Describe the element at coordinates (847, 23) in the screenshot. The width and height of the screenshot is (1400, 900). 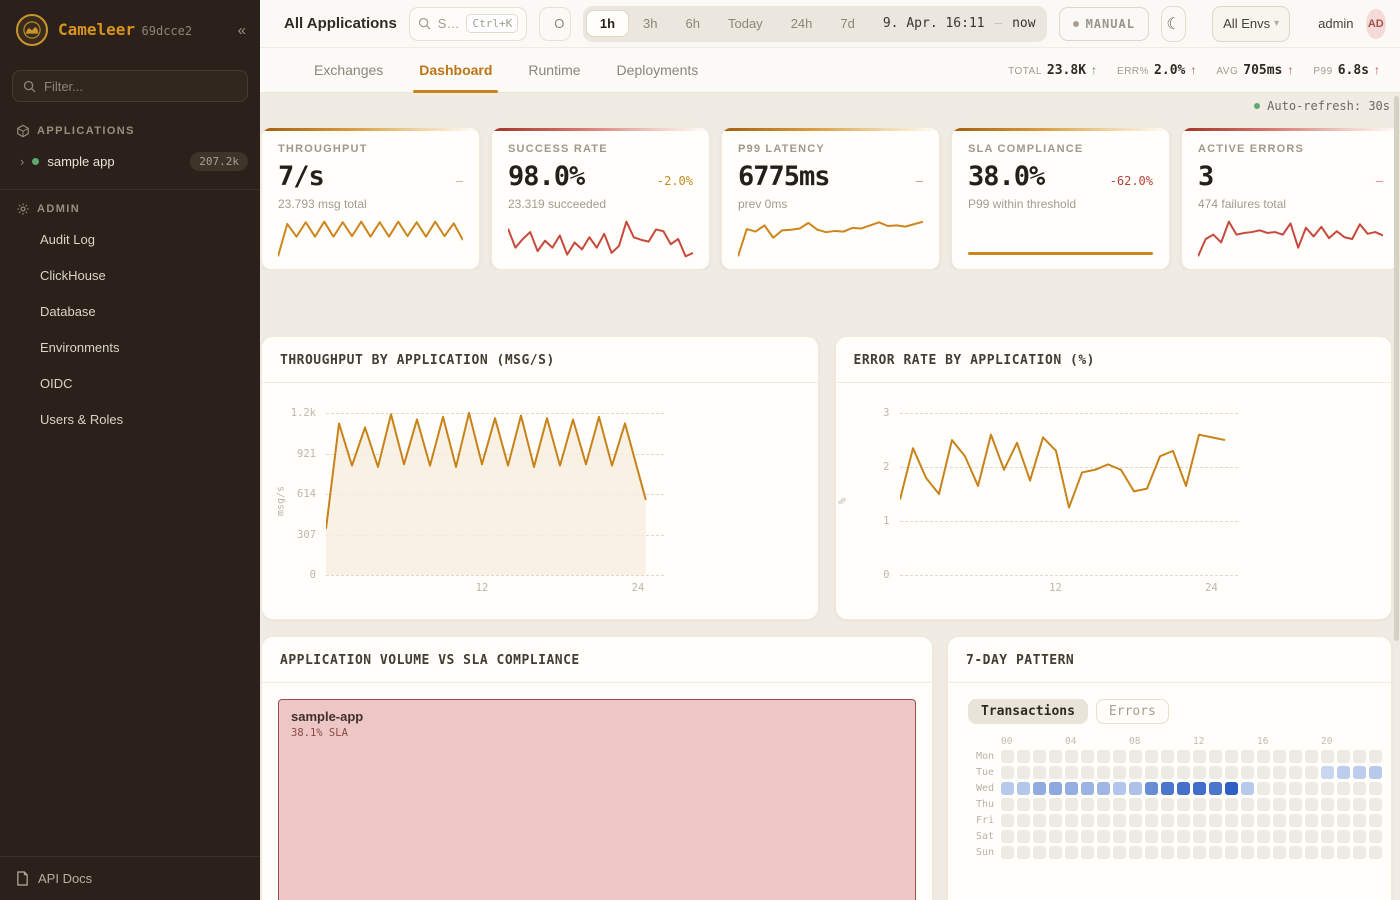
I see `time-range-7d: 7d` at that location.